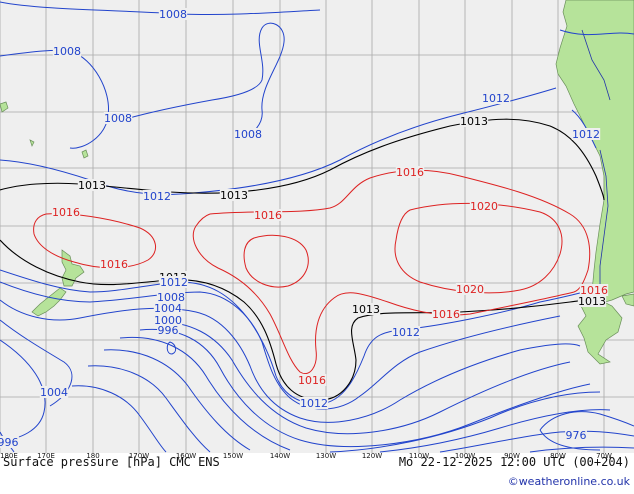 This screenshot has width=634, height=494. What do you see at coordinates (73, 268) in the screenshot?
I see `new-zealand-north-island` at bounding box center [73, 268].